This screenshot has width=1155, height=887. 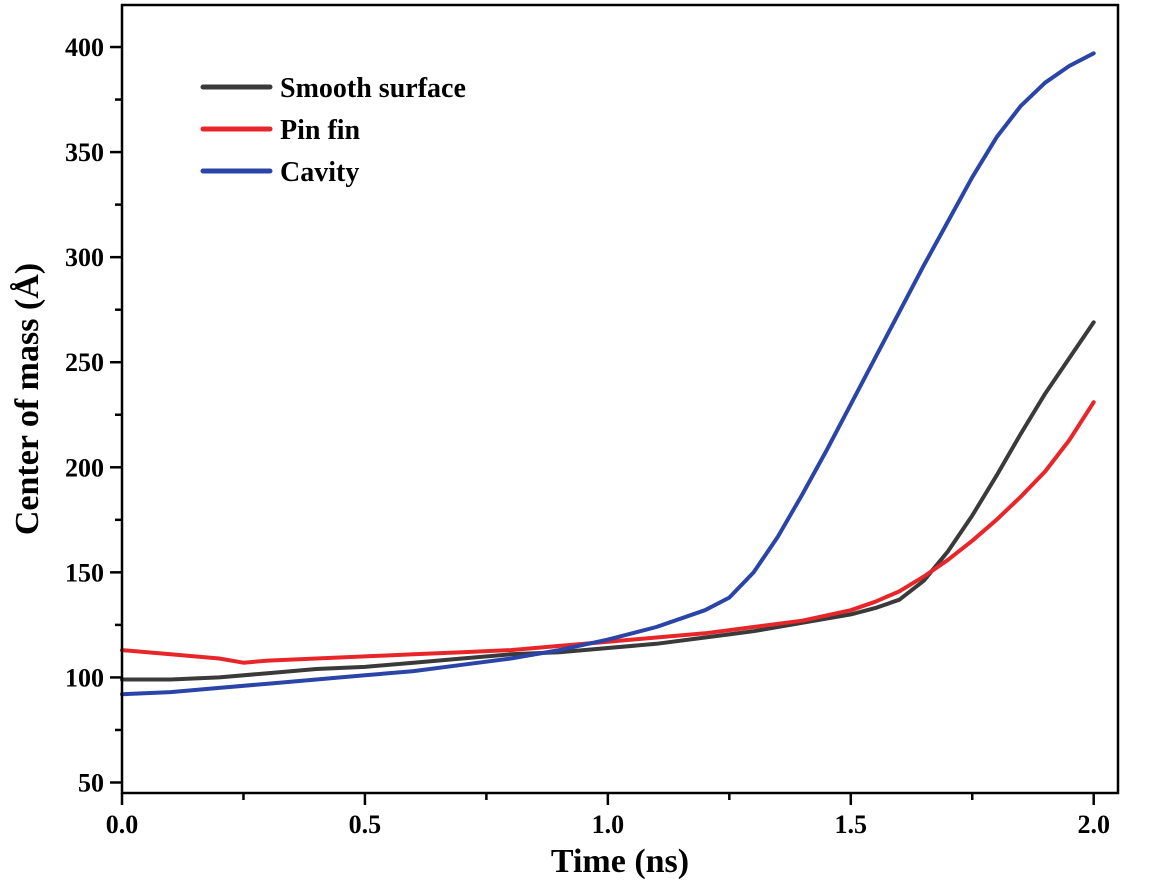 What do you see at coordinates (620, 861) in the screenshot?
I see `x-axis-title: Time (ns)` at bounding box center [620, 861].